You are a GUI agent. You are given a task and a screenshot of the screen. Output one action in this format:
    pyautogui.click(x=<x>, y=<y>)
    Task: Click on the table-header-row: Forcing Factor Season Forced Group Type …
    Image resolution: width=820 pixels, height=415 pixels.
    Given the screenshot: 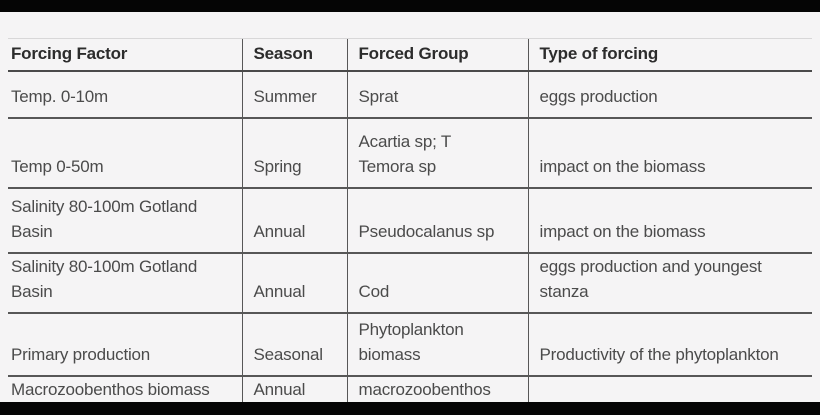 What is the action you would take?
    pyautogui.click(x=410, y=55)
    